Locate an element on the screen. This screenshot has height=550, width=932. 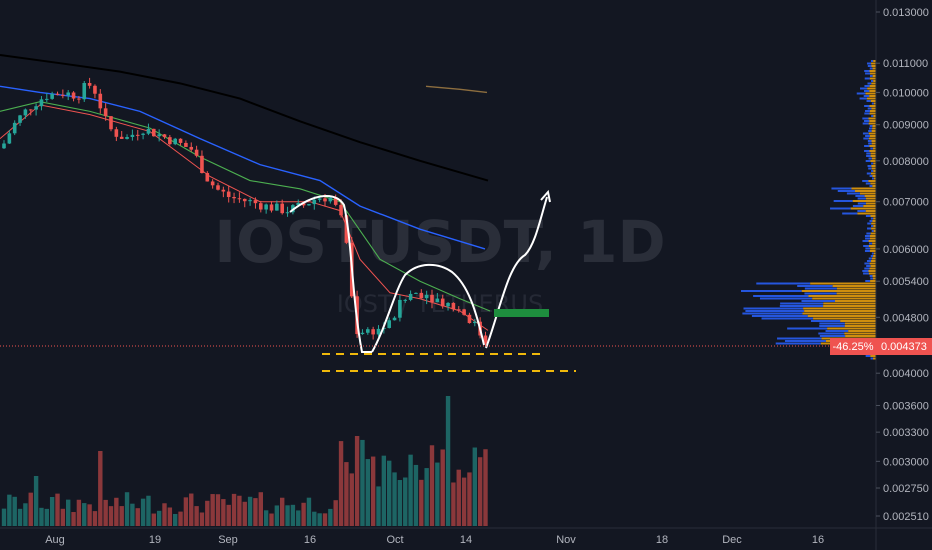
y-tick-label: 0.010000 is located at coordinates (906, 93).